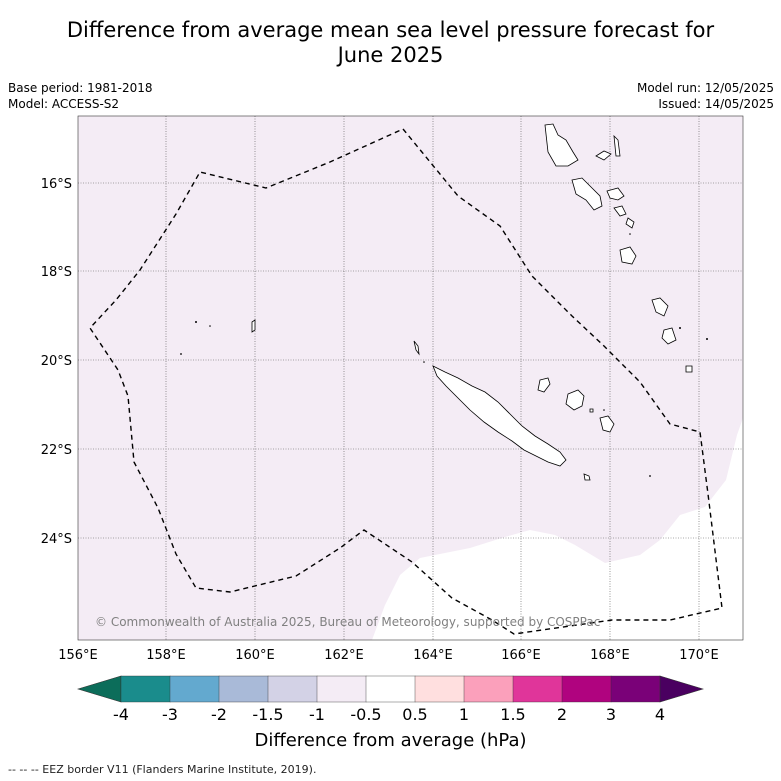 The height and width of the screenshot is (781, 781). I want to click on colorbar-label: 2, so click(562, 714).